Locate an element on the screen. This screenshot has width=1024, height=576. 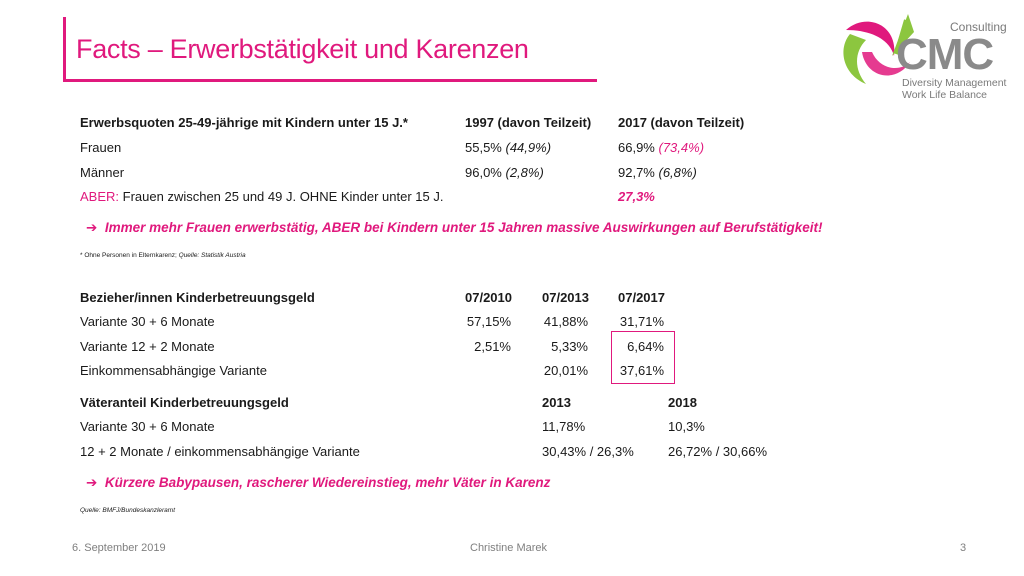
parttime-value: (2,8%) is located at coordinates (524, 172).